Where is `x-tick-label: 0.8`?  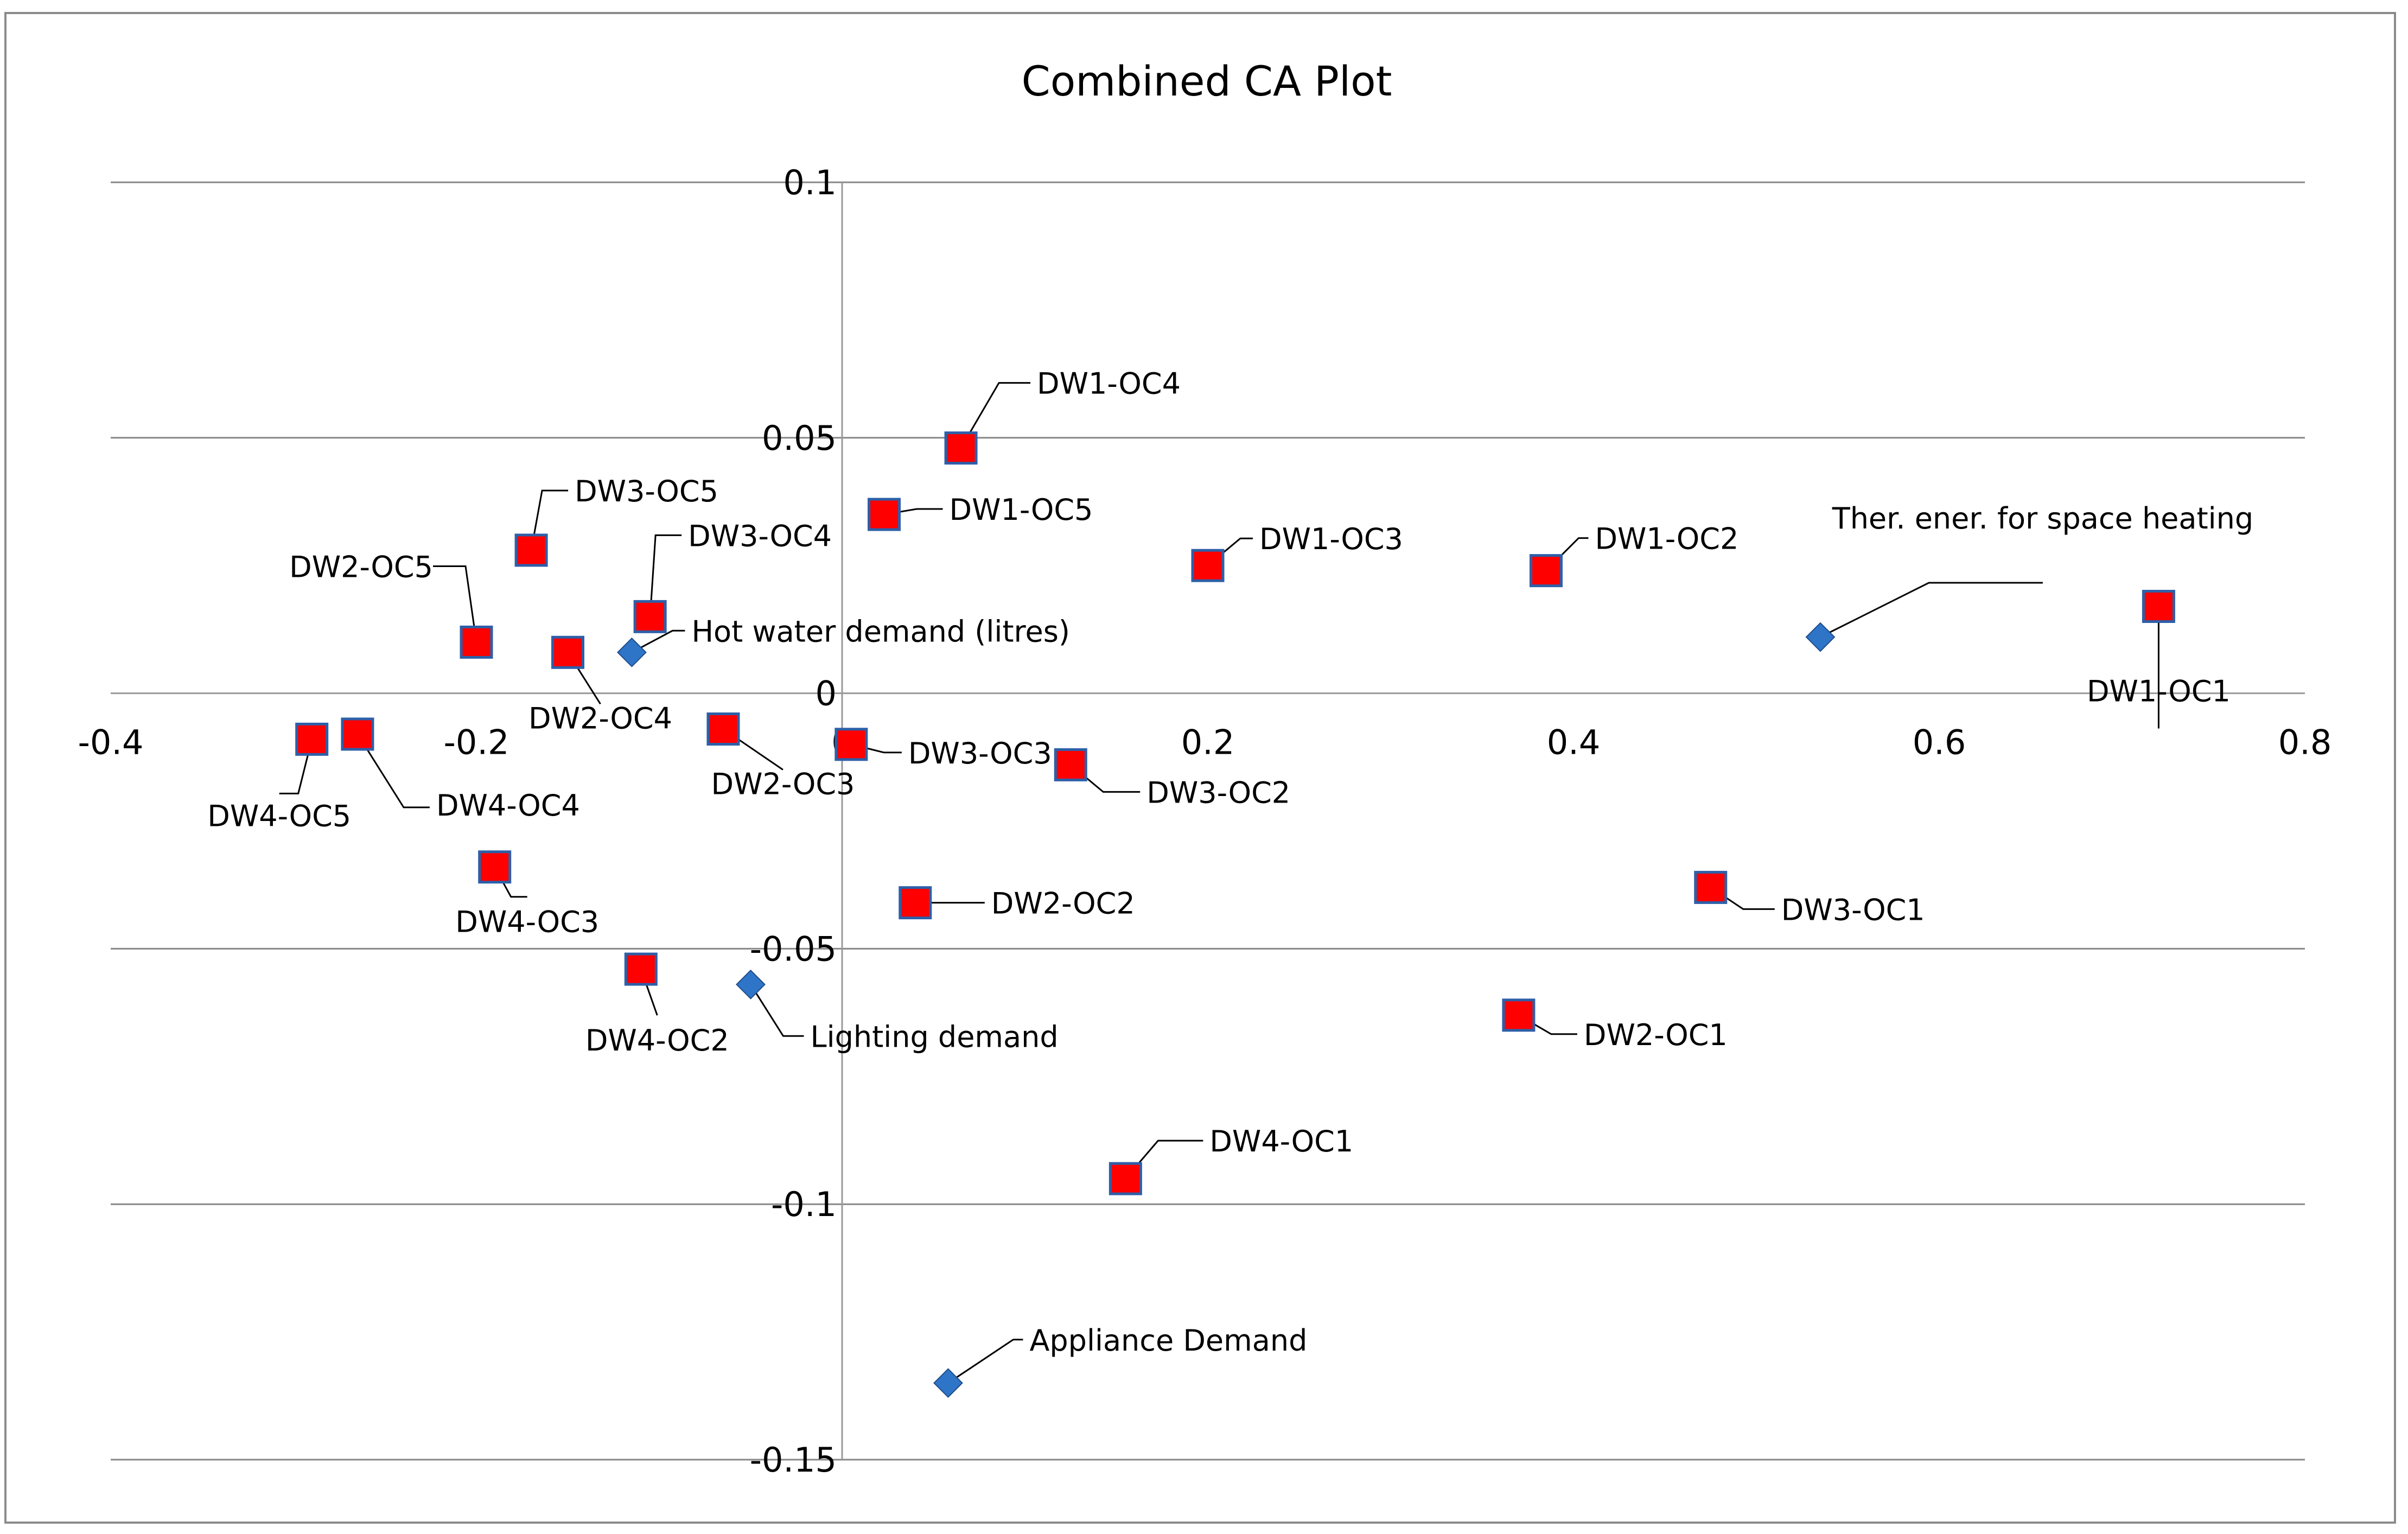 x-tick-label: 0.8 is located at coordinates (2305, 743).